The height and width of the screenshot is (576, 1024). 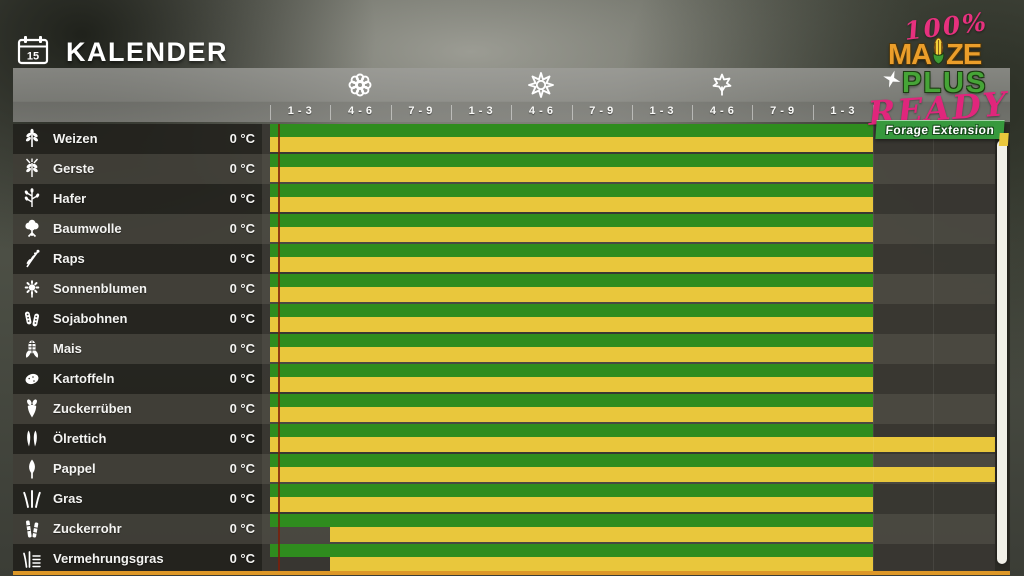 What do you see at coordinates (938, 55) in the screenshot?
I see `corn-cob-icon` at bounding box center [938, 55].